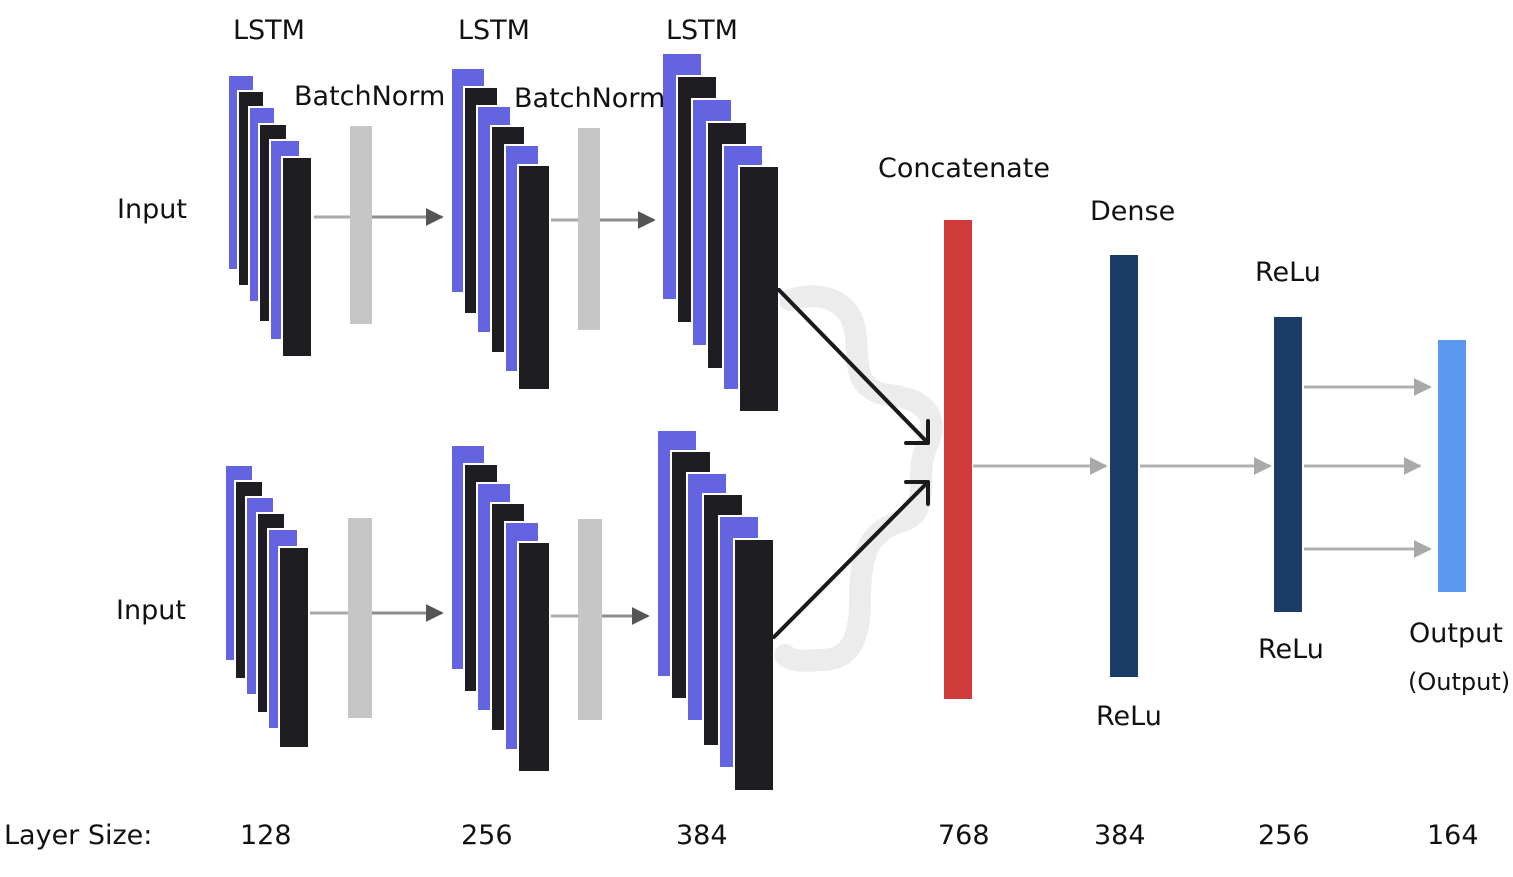  Describe the element at coordinates (267, 606) in the screenshot. I see `lstm-stack-1-bottom` at that location.